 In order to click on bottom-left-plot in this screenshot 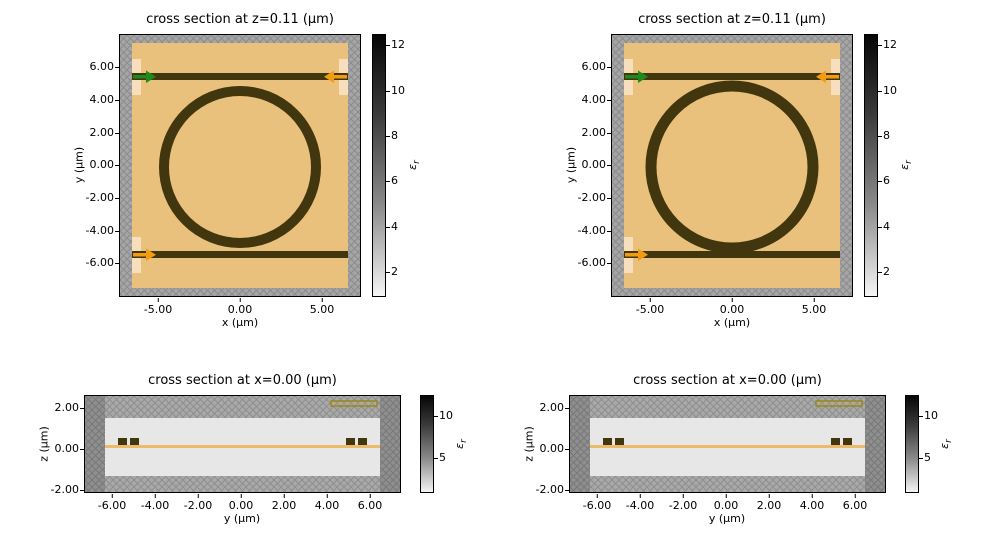, I will do `click(242, 444)`.